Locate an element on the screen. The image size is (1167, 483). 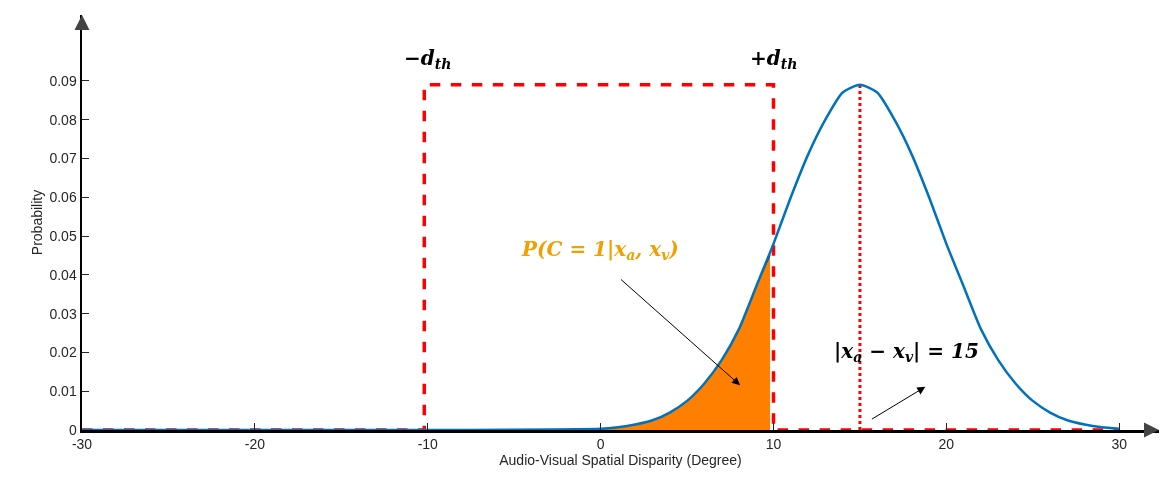
annotation: +d$_{th}$ is located at coordinates (774, 59).